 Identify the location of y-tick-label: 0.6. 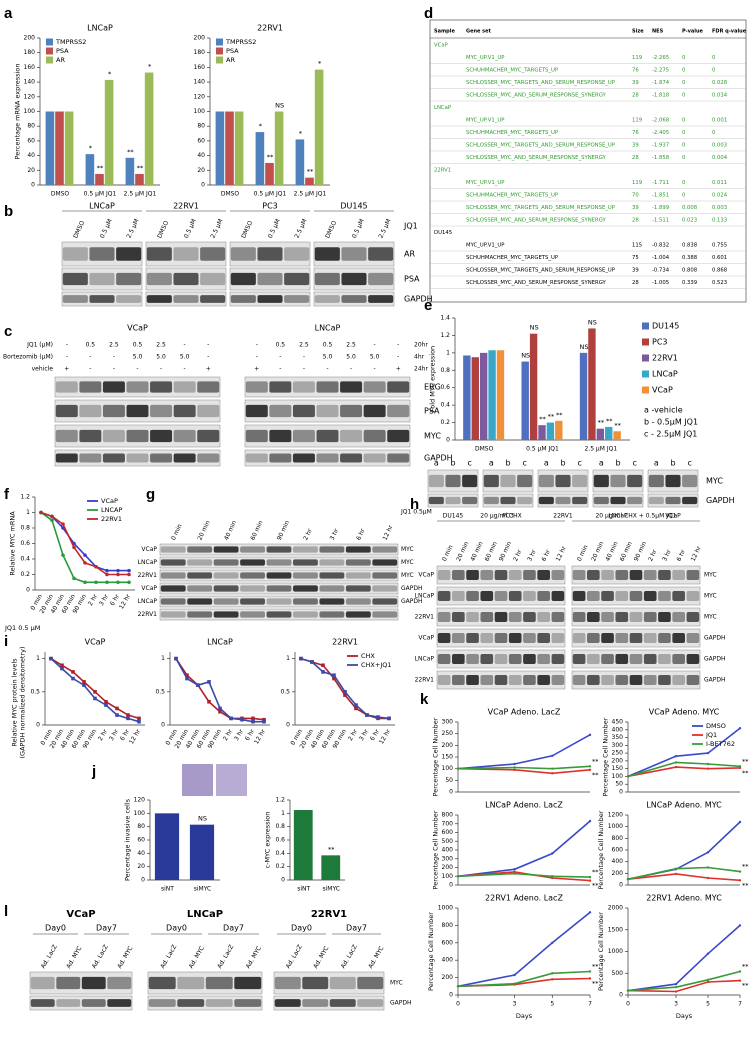
(25, 543).